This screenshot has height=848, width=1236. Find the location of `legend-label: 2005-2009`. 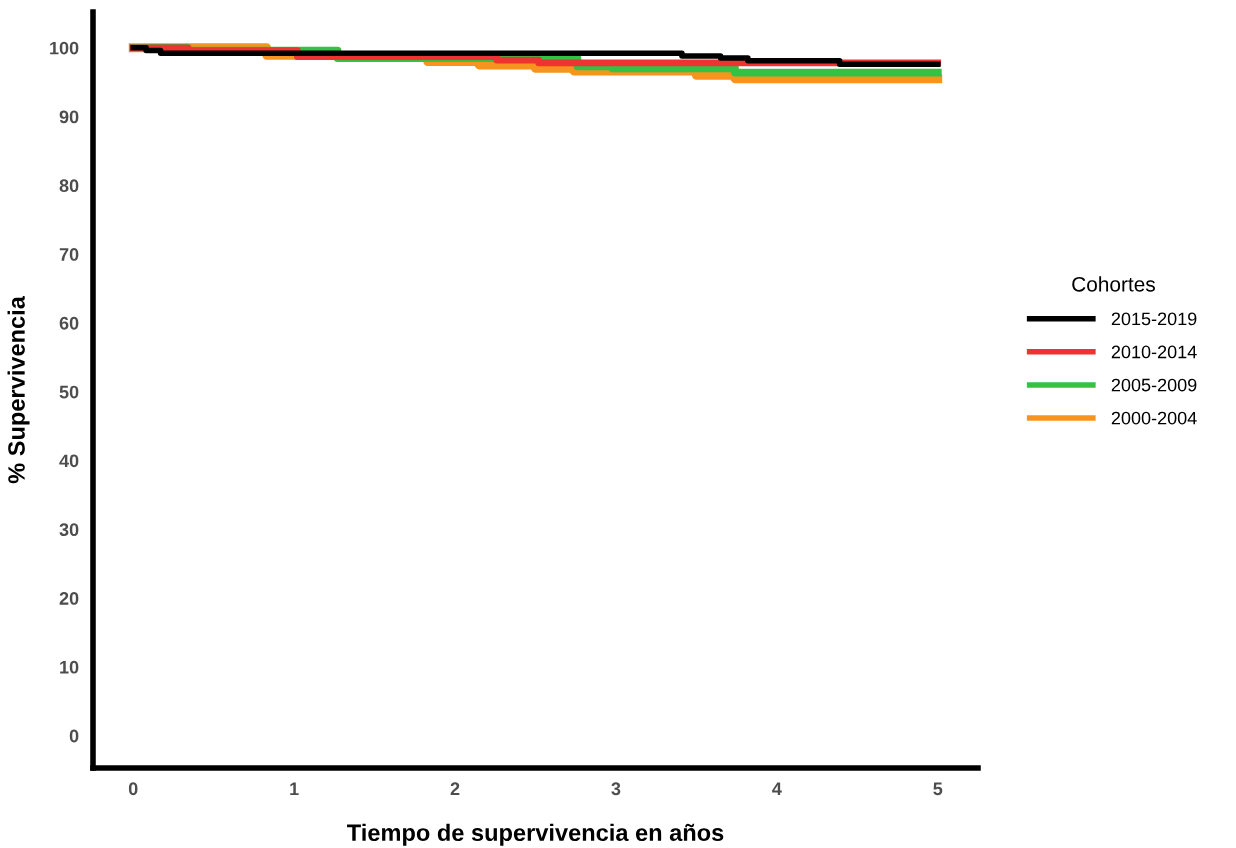

legend-label: 2005-2009 is located at coordinates (1154, 385).